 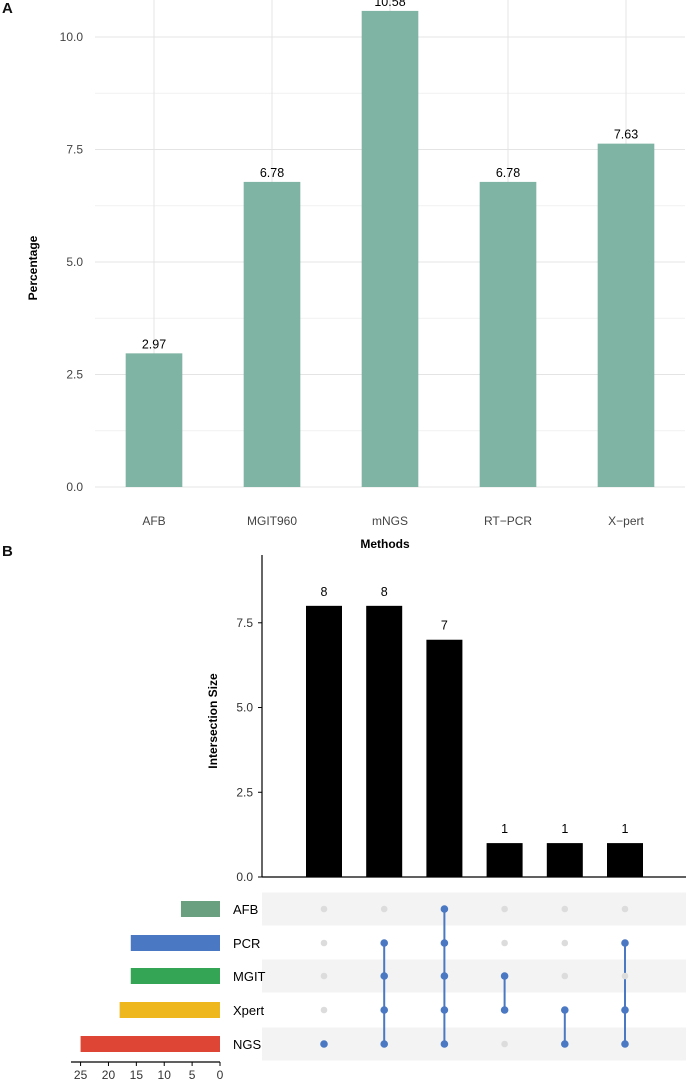 What do you see at coordinates (626, 135) in the screenshot?
I see `value-label-4: 7.63` at bounding box center [626, 135].